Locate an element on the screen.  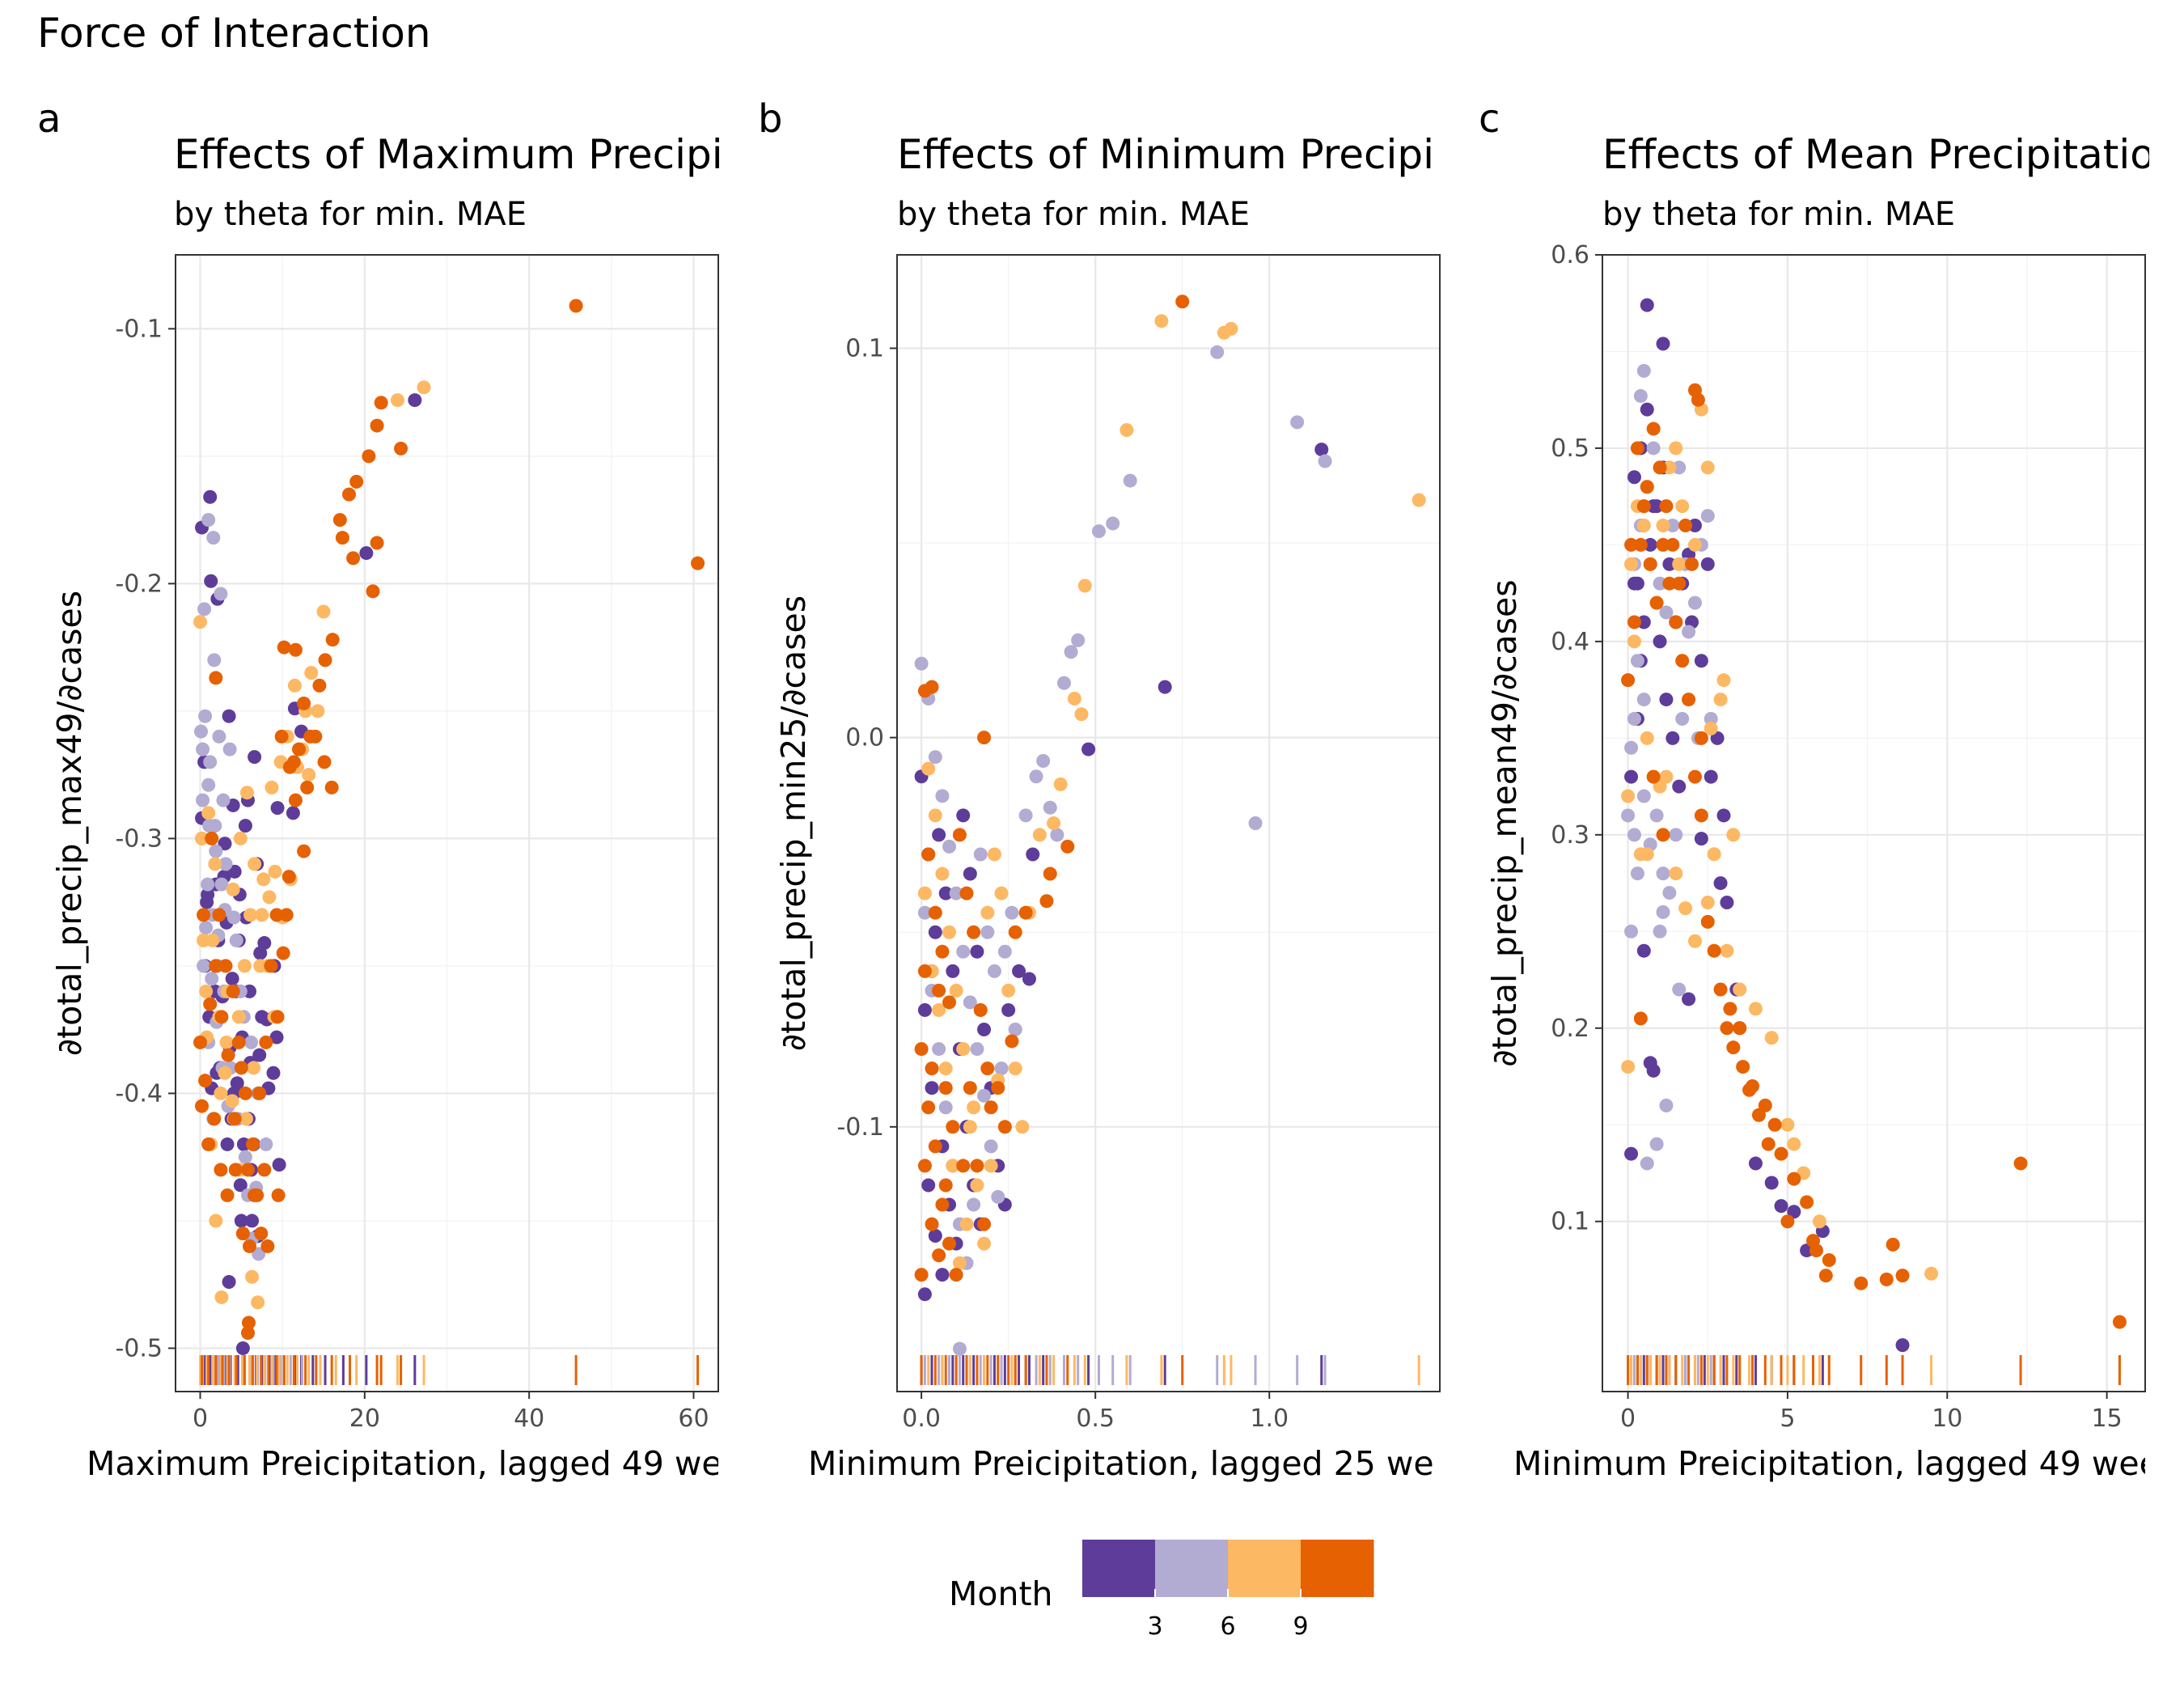
legend-tick-label: 3 is located at coordinates (1154, 1626).